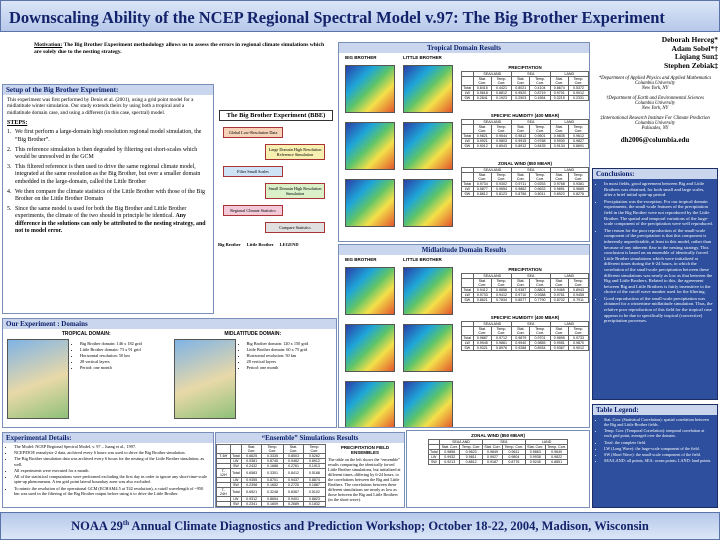  I want to click on table-cell: 0.2689, so click(293, 504).